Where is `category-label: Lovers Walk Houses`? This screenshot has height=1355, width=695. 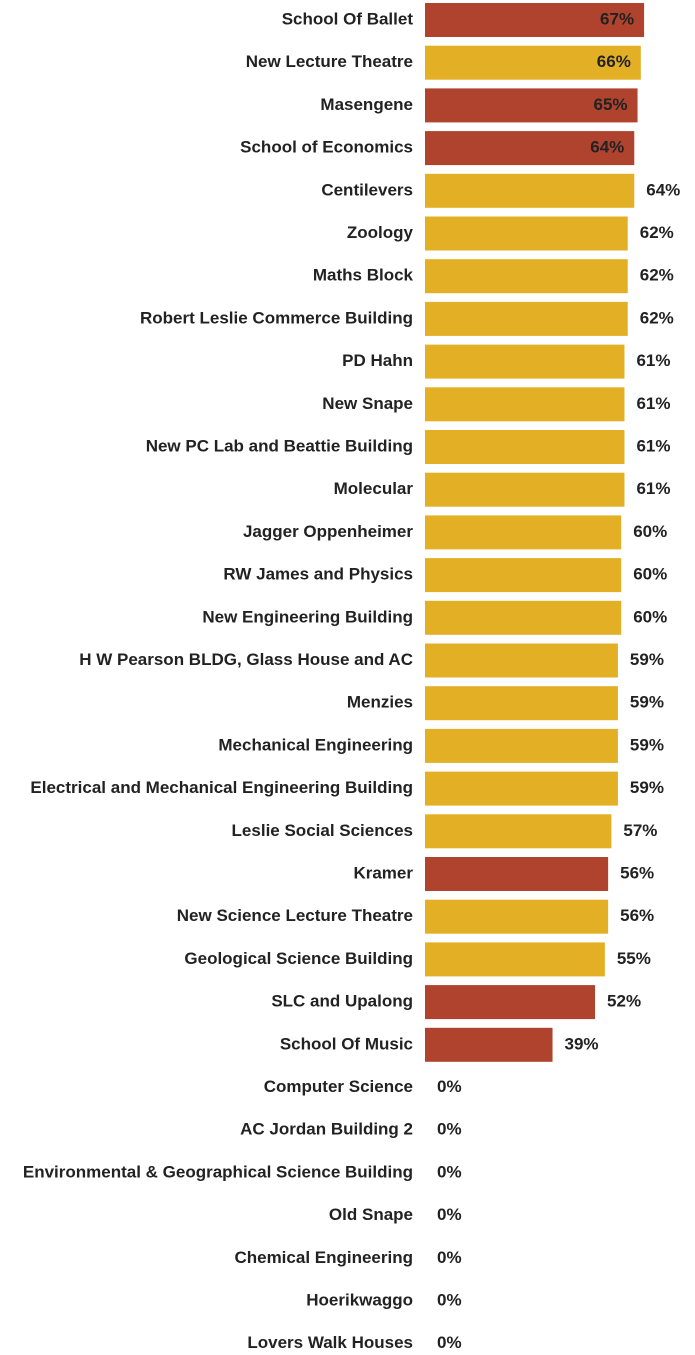
category-label: Lovers Walk Houses is located at coordinates (330, 1342).